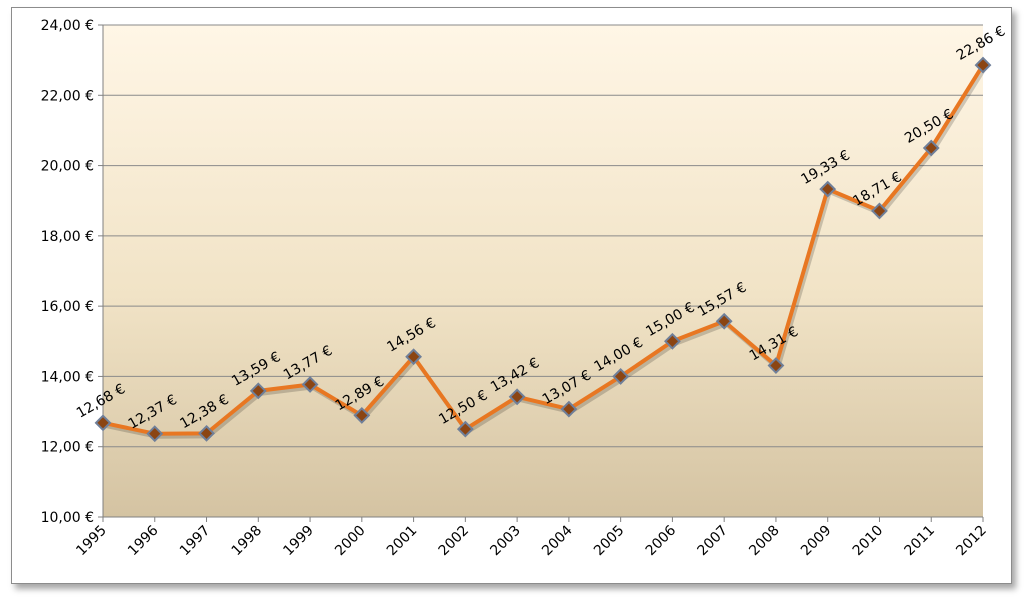  I want to click on y-tick-label: 12,00 €, so click(67, 448).